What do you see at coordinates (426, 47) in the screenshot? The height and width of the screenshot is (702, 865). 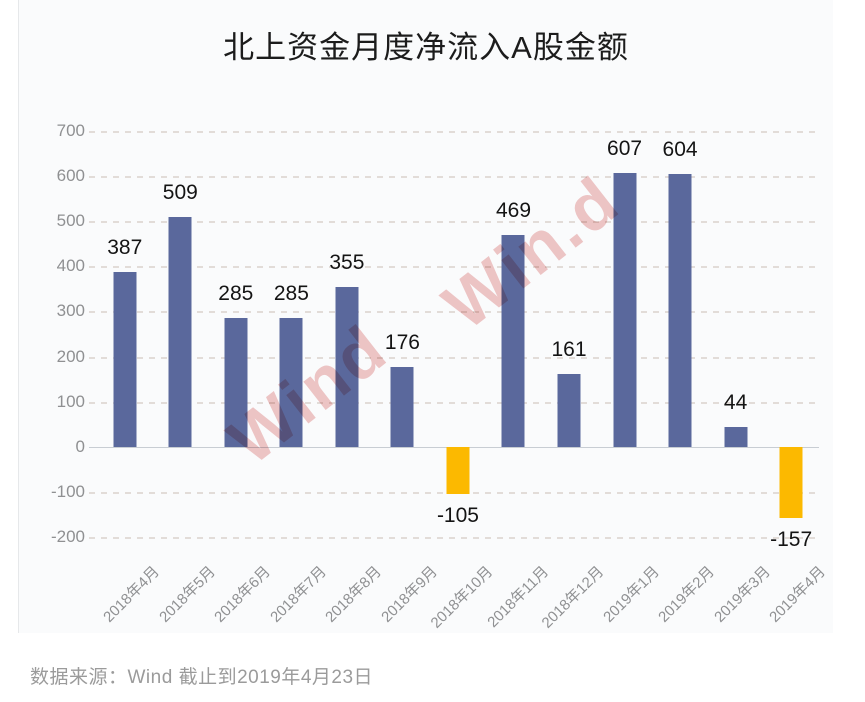 I see `chart-title: 北上资金月度净流入A股金额` at bounding box center [426, 47].